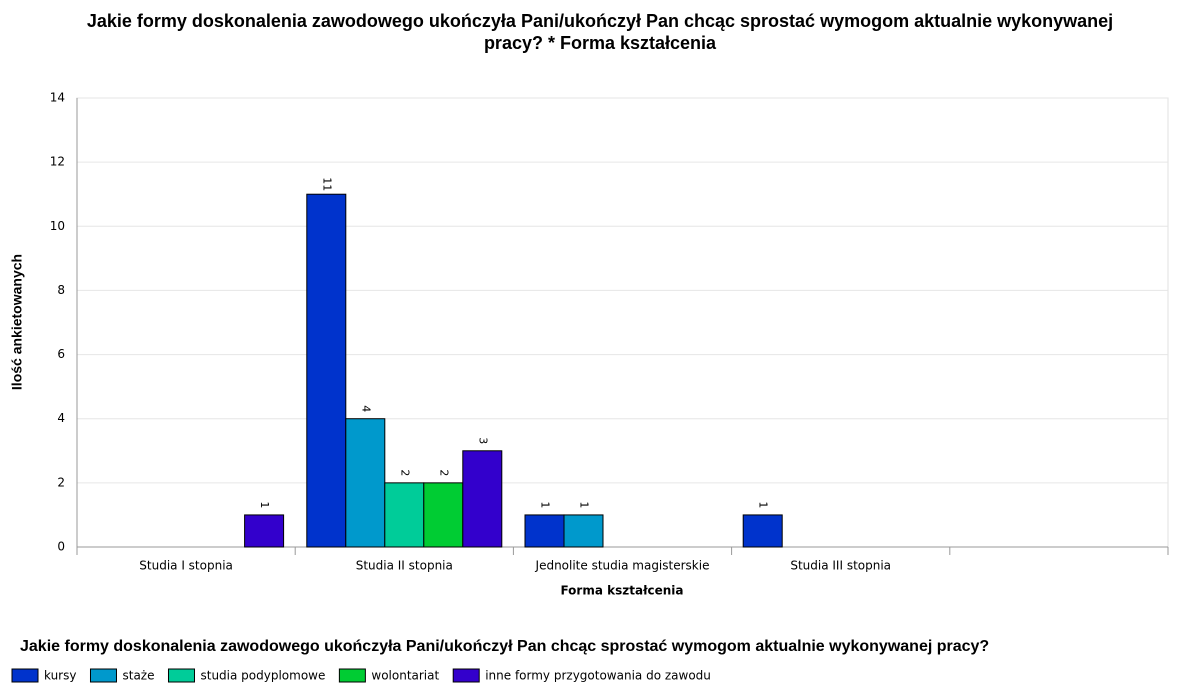 This screenshot has width=1201, height=686. I want to click on y-tick-label: 8, so click(61, 290).